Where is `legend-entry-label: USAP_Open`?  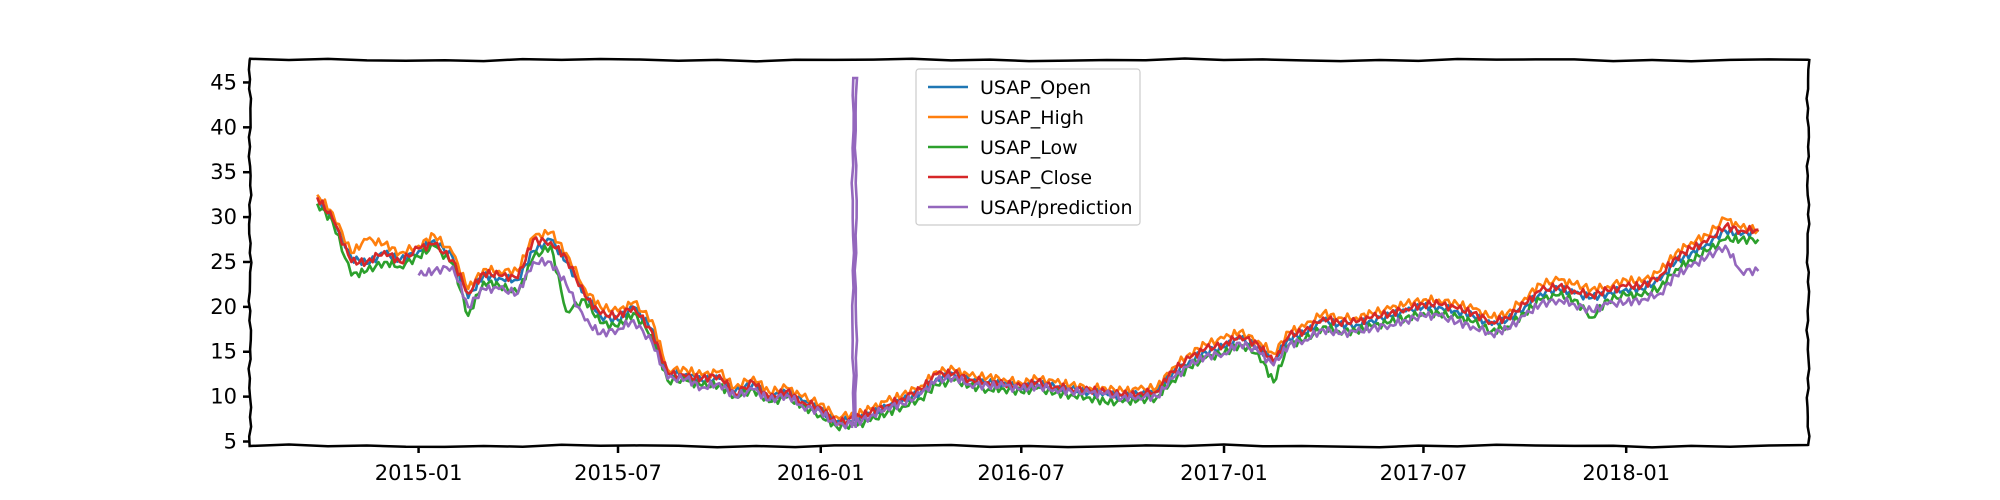
legend-entry-label: USAP_Open is located at coordinates (1035, 88).